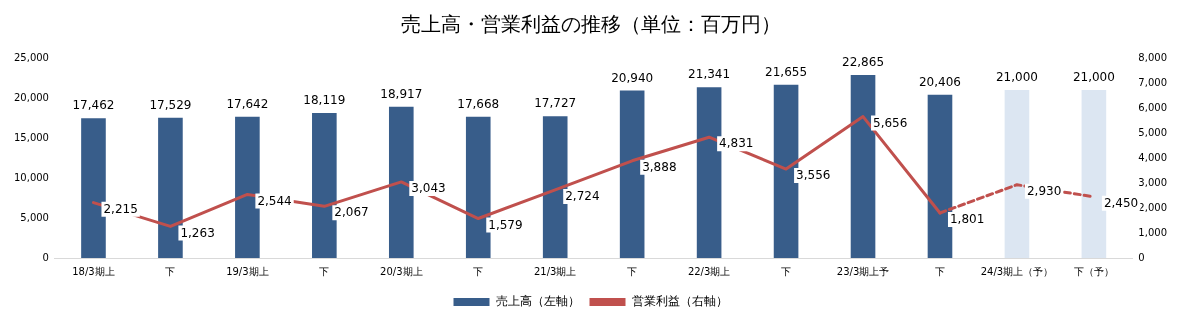  What do you see at coordinates (478, 103) in the screenshot?
I see `data-label: 17,668` at bounding box center [478, 103].